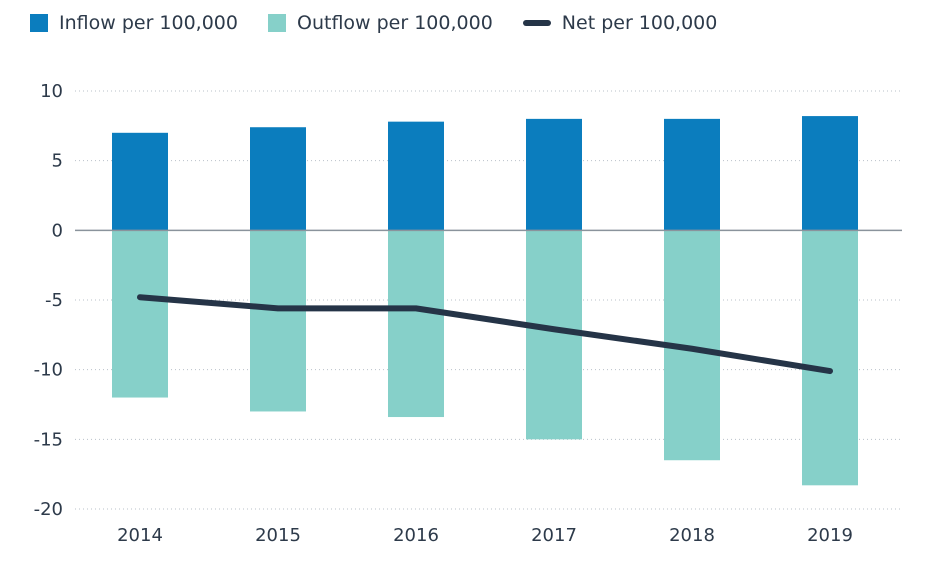 This screenshot has height=567, width=935. I want to click on legend-item-outflow: Outflow per 100,000, so click(380, 23).